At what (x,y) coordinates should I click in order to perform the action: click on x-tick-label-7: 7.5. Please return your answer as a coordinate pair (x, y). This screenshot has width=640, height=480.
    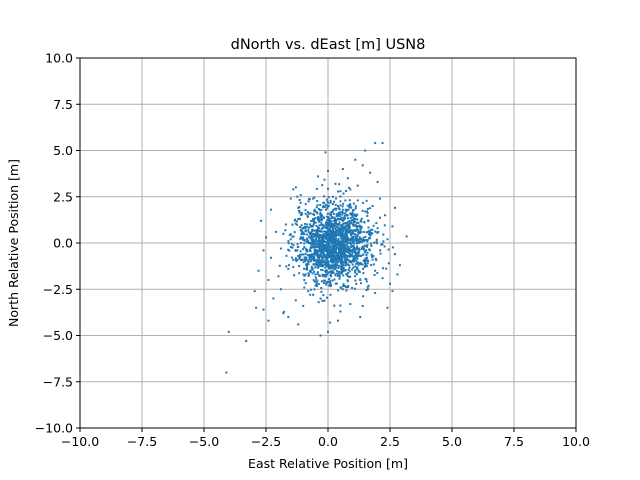
    Looking at the image, I should click on (514, 441).